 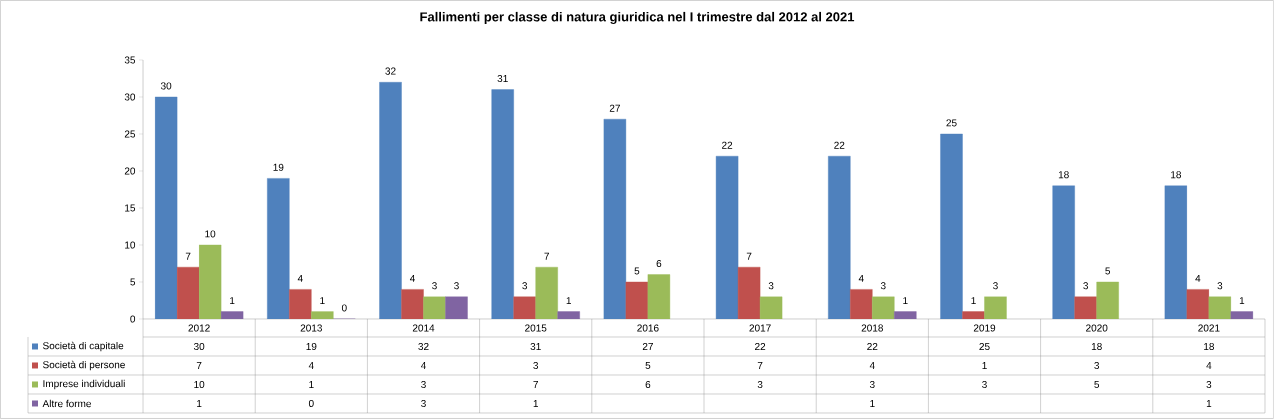 I want to click on y-tick-label: 25, so click(x=130, y=134).